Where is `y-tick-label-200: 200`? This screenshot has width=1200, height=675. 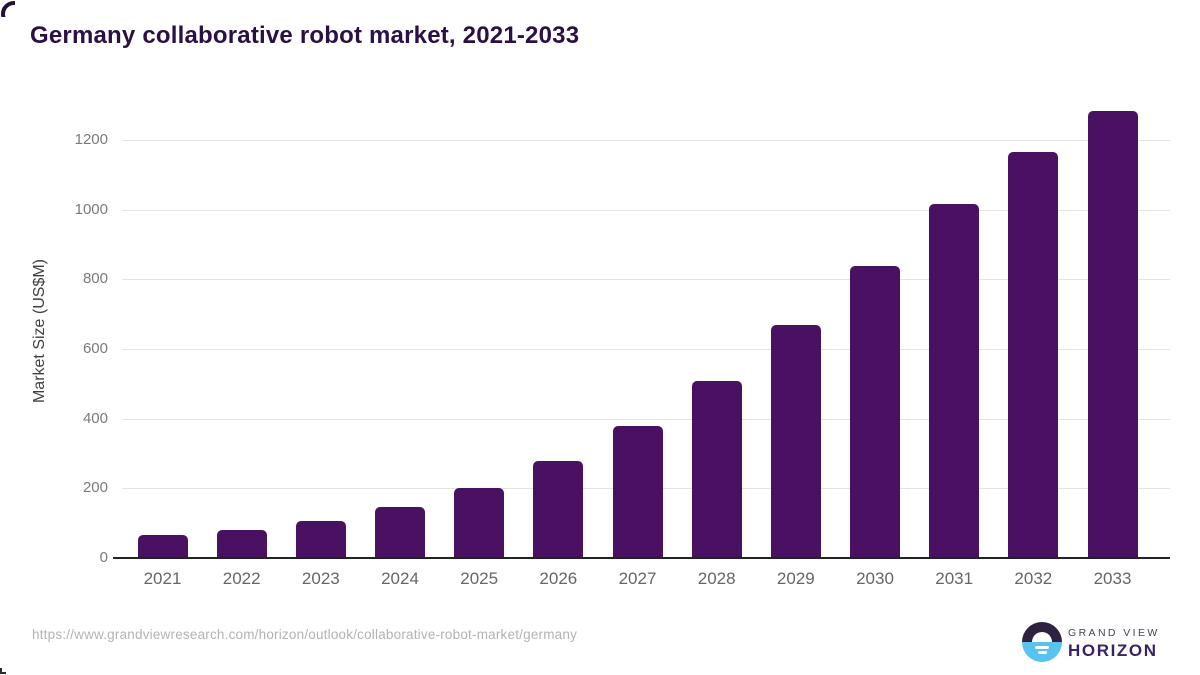 y-tick-label-200: 200 is located at coordinates (95, 488).